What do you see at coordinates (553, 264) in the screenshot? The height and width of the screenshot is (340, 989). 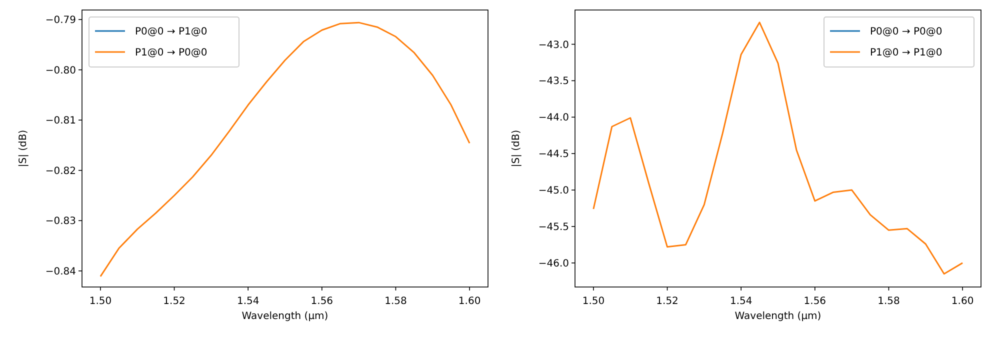 I see `y-tick-label: −46.0` at bounding box center [553, 264].